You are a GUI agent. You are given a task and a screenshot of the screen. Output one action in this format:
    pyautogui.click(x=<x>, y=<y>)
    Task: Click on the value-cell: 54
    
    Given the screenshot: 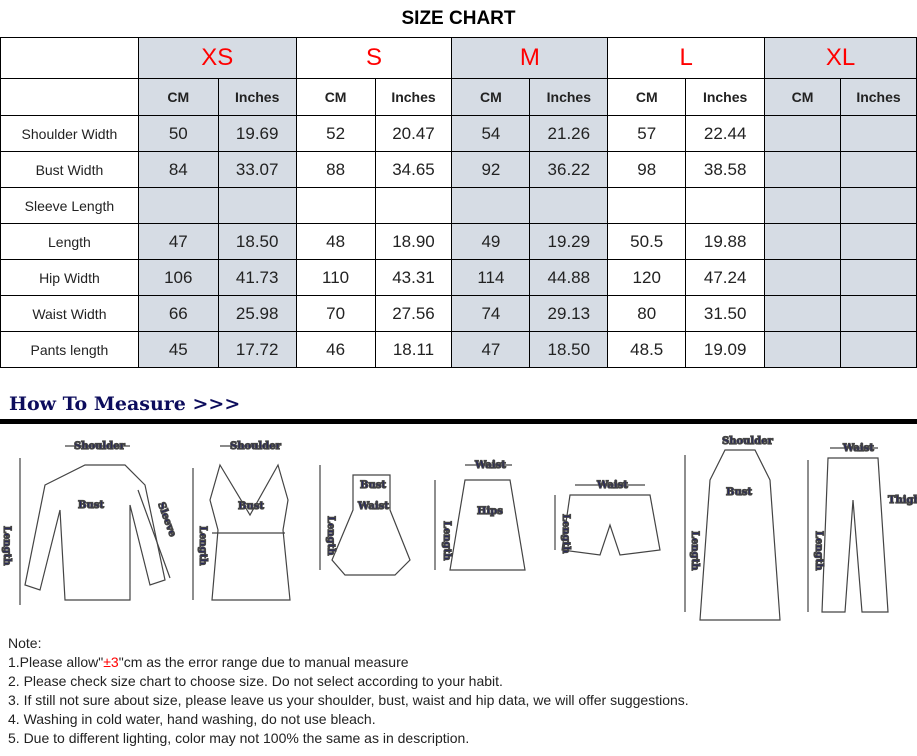 What is the action you would take?
    pyautogui.click(x=491, y=133)
    